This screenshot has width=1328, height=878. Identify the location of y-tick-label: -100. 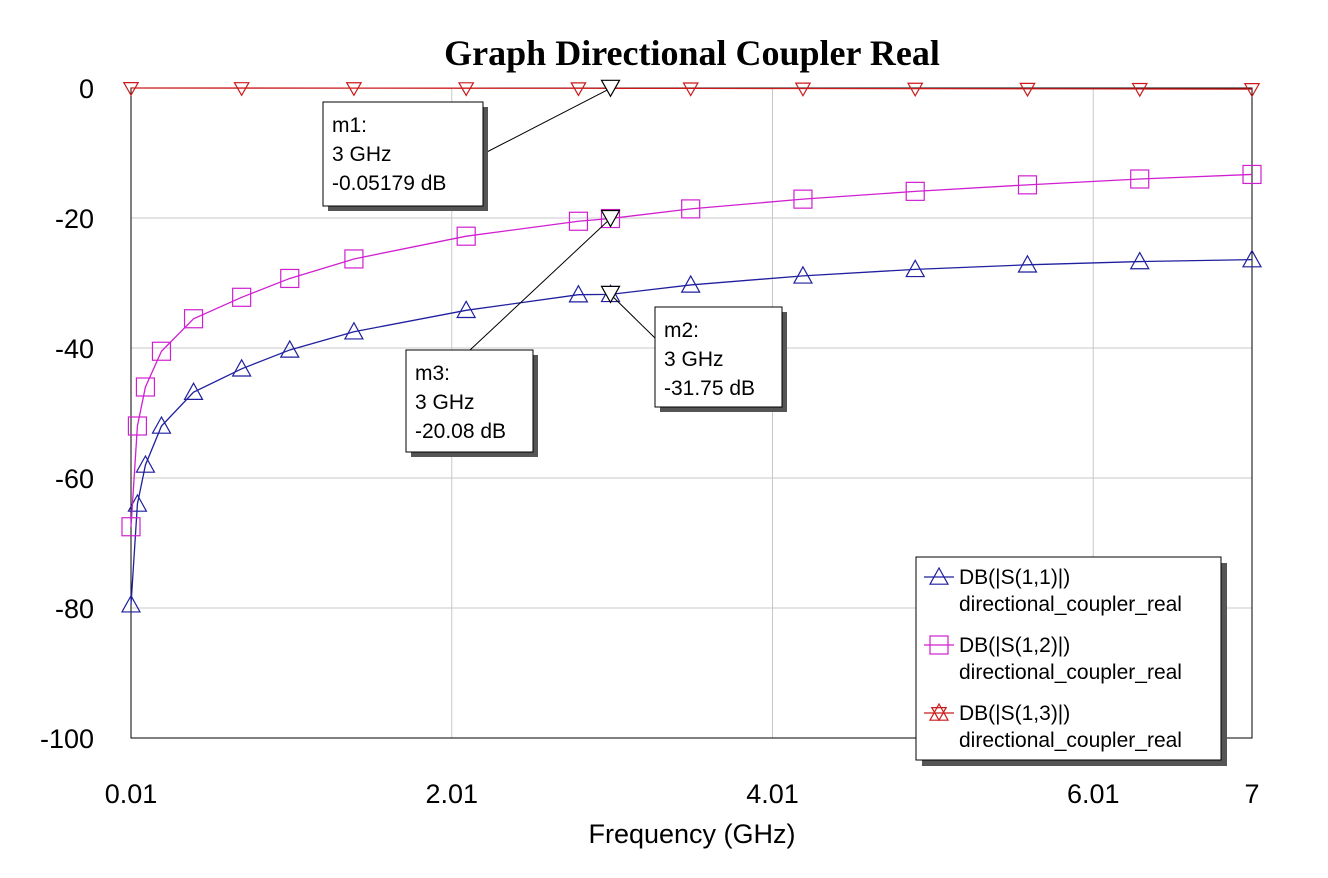
(67, 739).